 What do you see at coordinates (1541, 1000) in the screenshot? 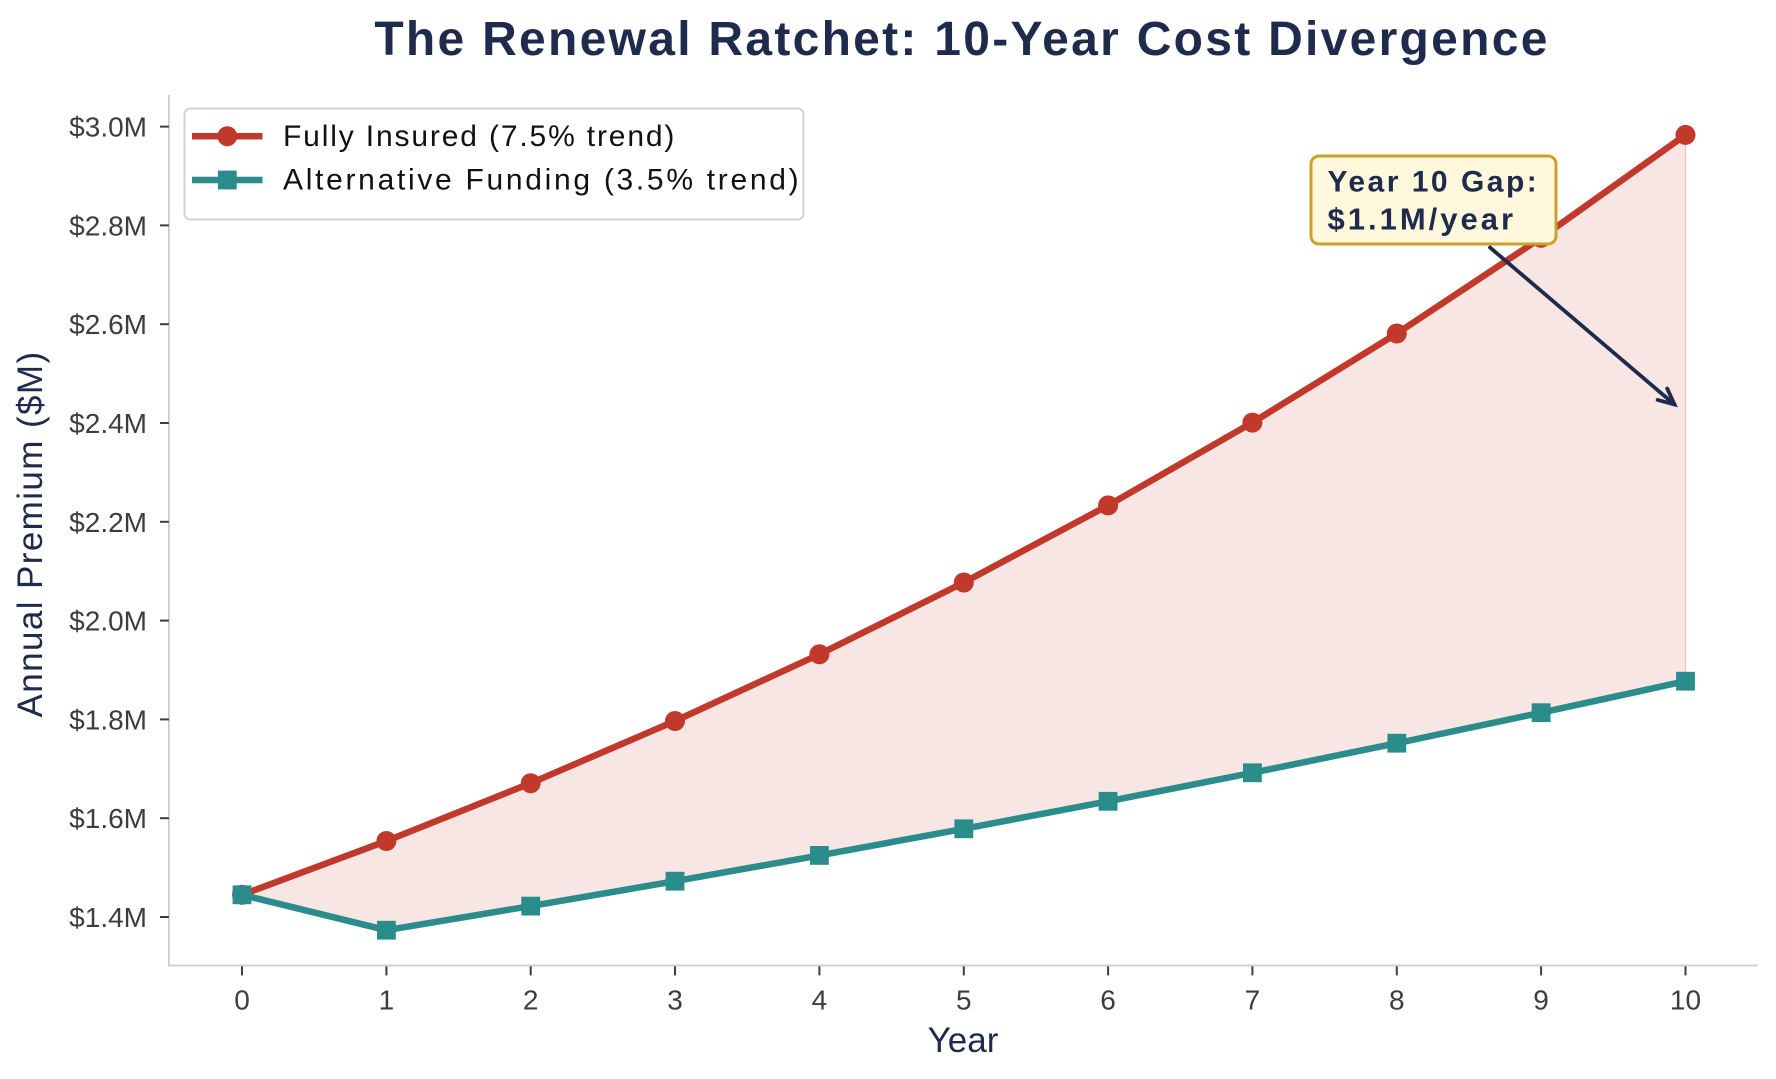
I see `svg-text: 9` at bounding box center [1541, 1000].